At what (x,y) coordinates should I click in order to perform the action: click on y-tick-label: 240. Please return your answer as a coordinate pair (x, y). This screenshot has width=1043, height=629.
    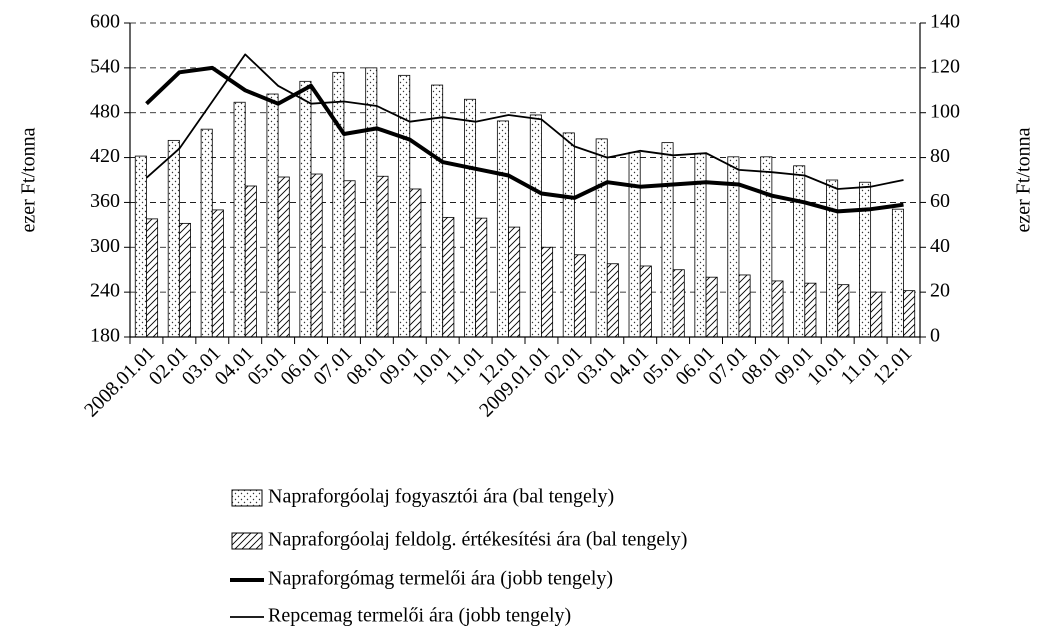
    Looking at the image, I should click on (105, 291).